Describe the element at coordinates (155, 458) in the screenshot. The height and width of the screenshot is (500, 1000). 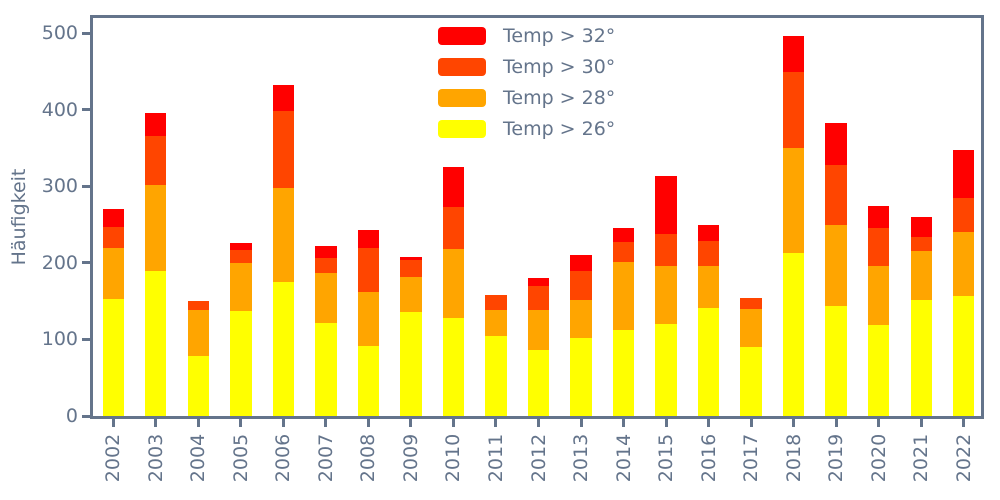
I see `x-tick-label-2003: 2003` at that location.